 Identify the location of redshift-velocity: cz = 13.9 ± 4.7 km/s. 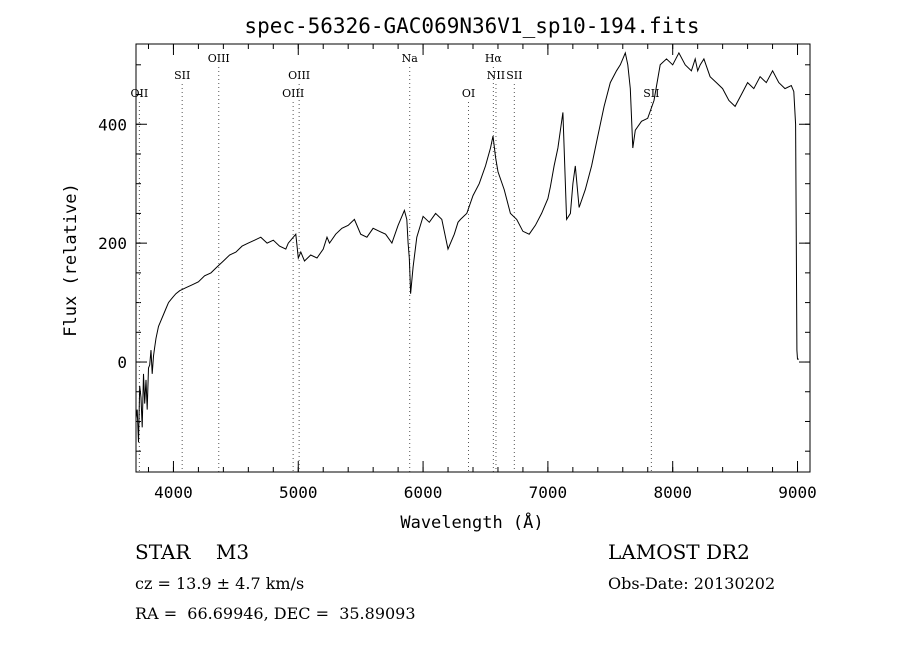
(220, 583).